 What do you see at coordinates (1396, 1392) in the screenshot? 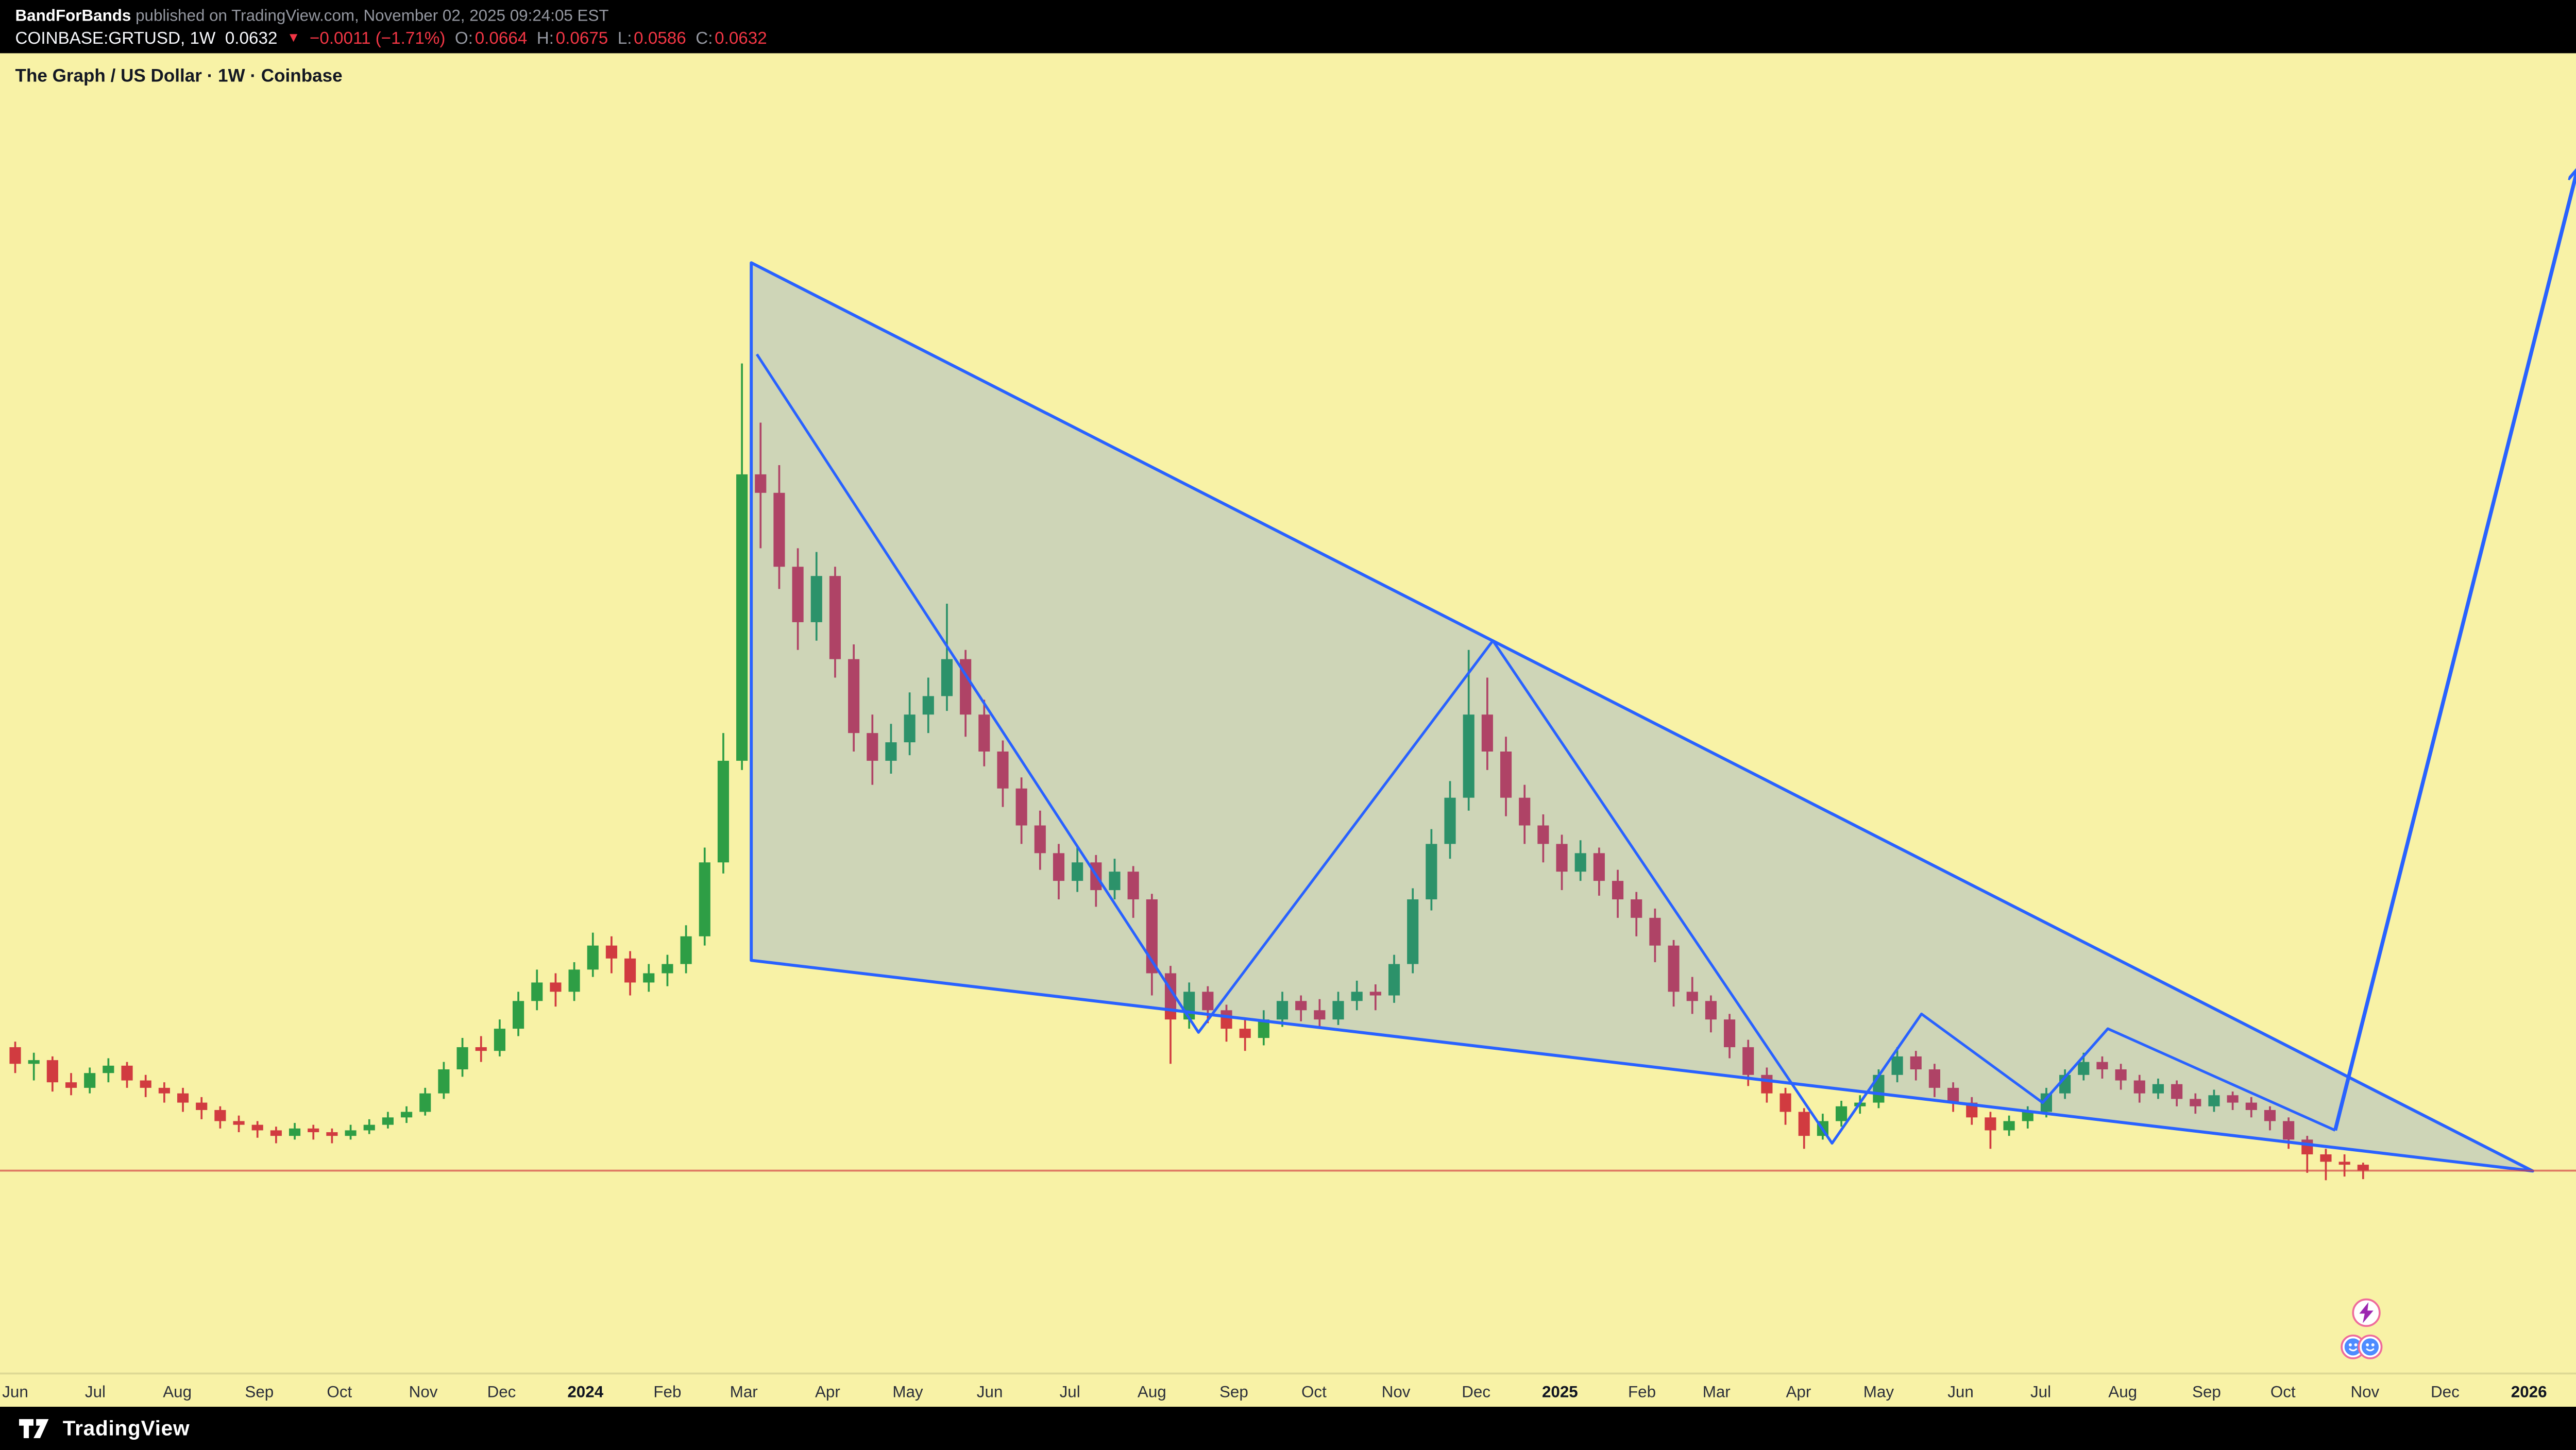
I see `time-axis-label: Nov` at bounding box center [1396, 1392].